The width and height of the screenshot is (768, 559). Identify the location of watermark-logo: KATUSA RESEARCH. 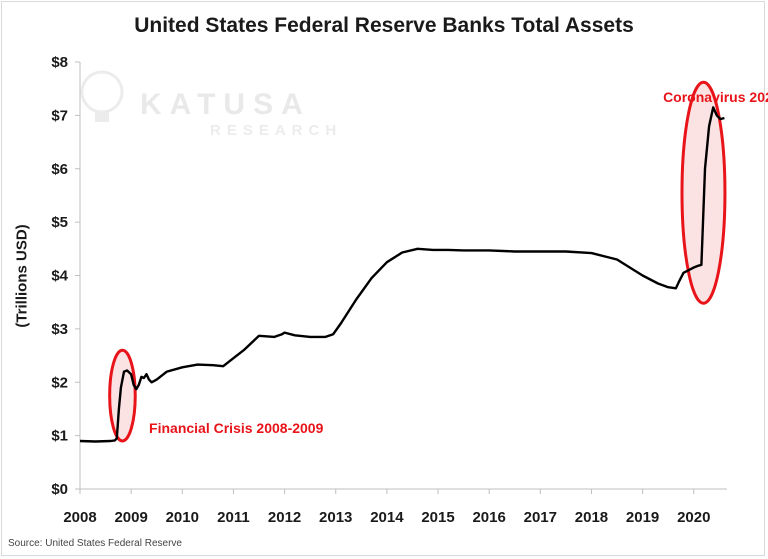
(211, 104).